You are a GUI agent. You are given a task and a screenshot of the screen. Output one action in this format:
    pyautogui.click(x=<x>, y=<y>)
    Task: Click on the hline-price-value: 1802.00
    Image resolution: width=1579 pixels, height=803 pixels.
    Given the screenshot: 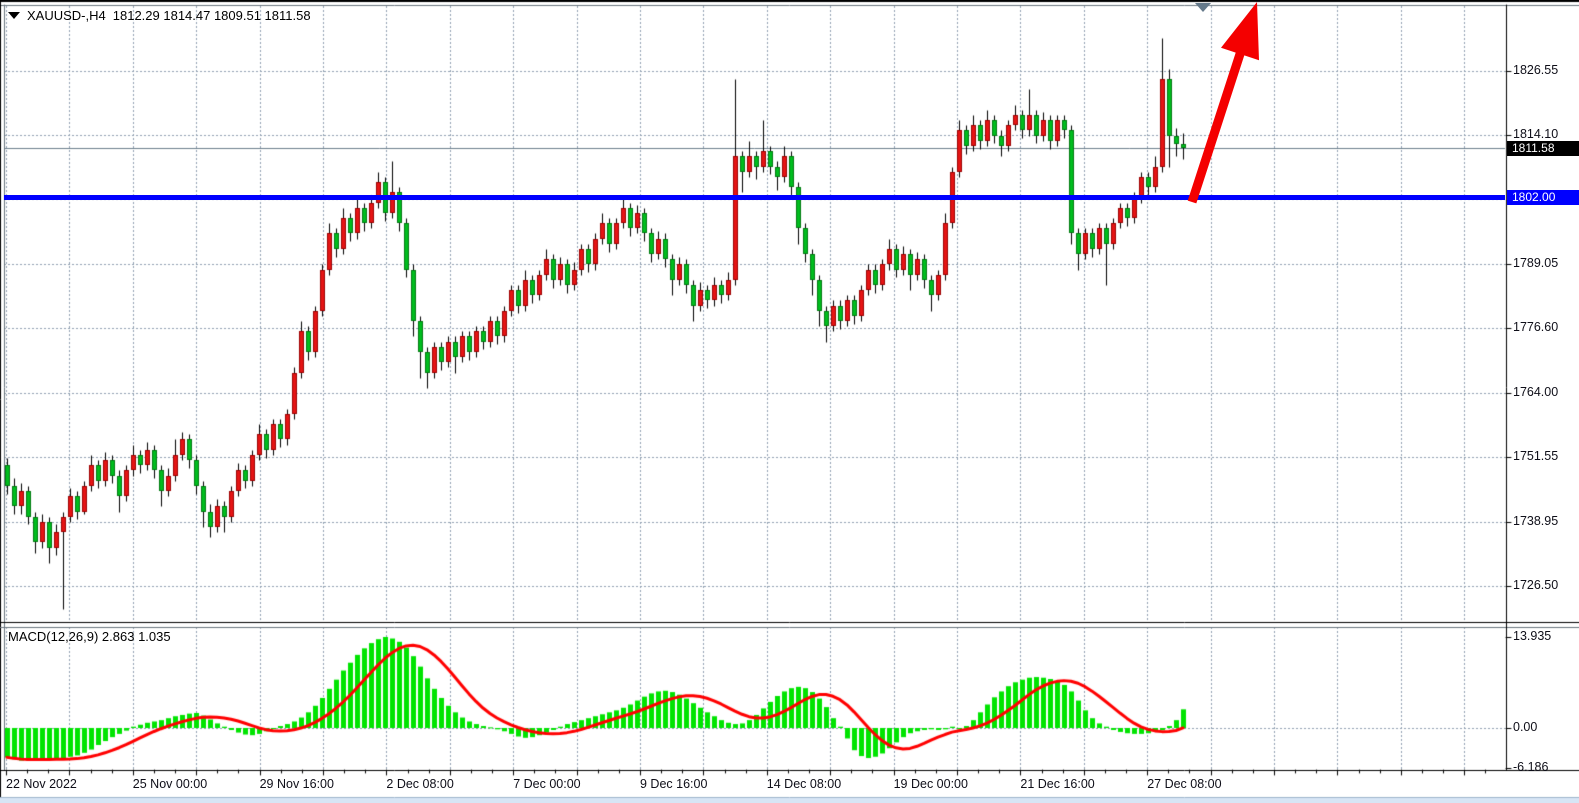 What is the action you would take?
    pyautogui.click(x=1534, y=196)
    